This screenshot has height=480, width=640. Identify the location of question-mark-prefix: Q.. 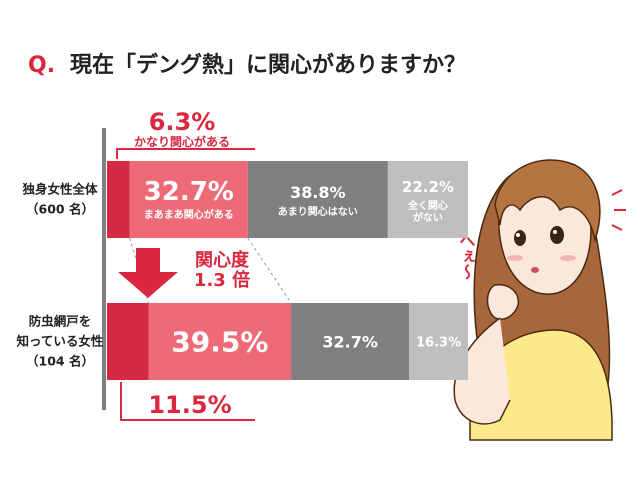
(41, 65).